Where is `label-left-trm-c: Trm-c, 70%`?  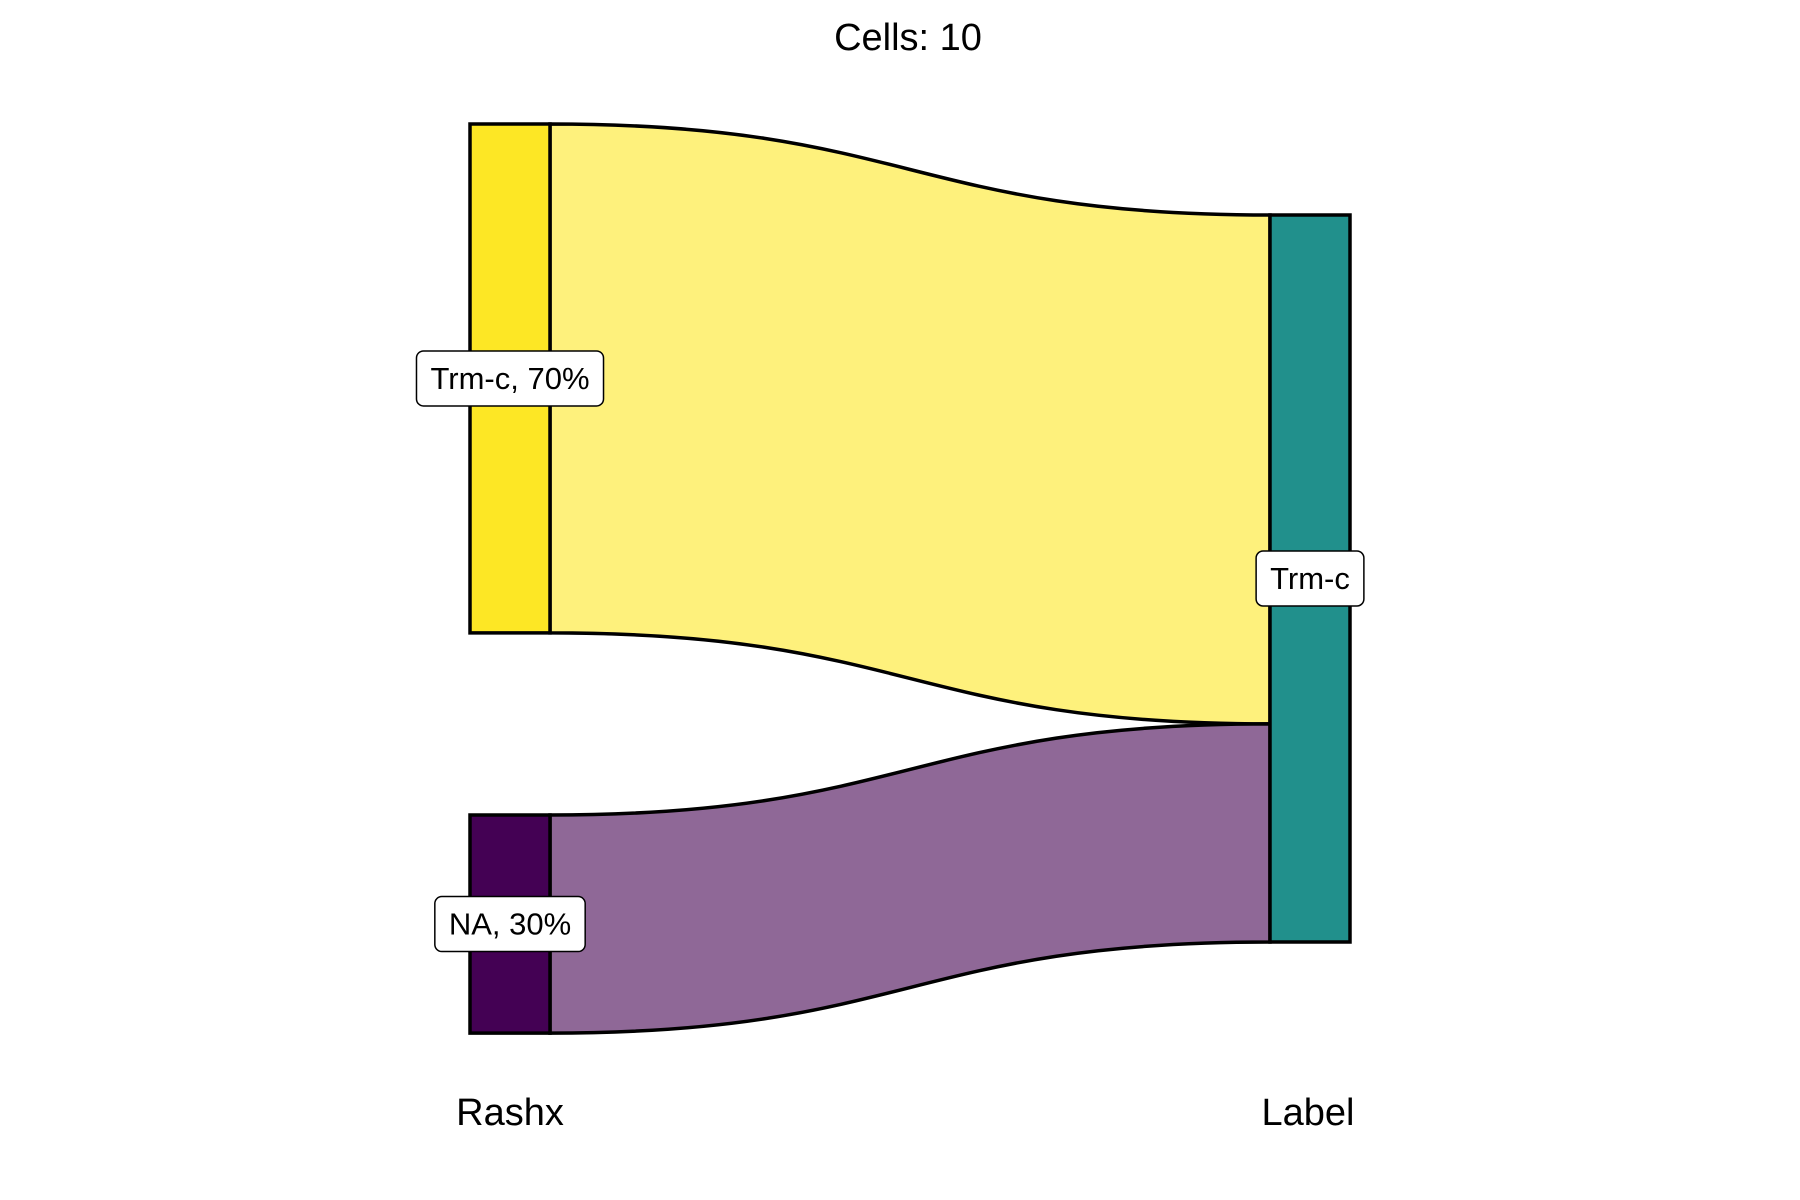
label-left-trm-c: Trm-c, 70% is located at coordinates (510, 378).